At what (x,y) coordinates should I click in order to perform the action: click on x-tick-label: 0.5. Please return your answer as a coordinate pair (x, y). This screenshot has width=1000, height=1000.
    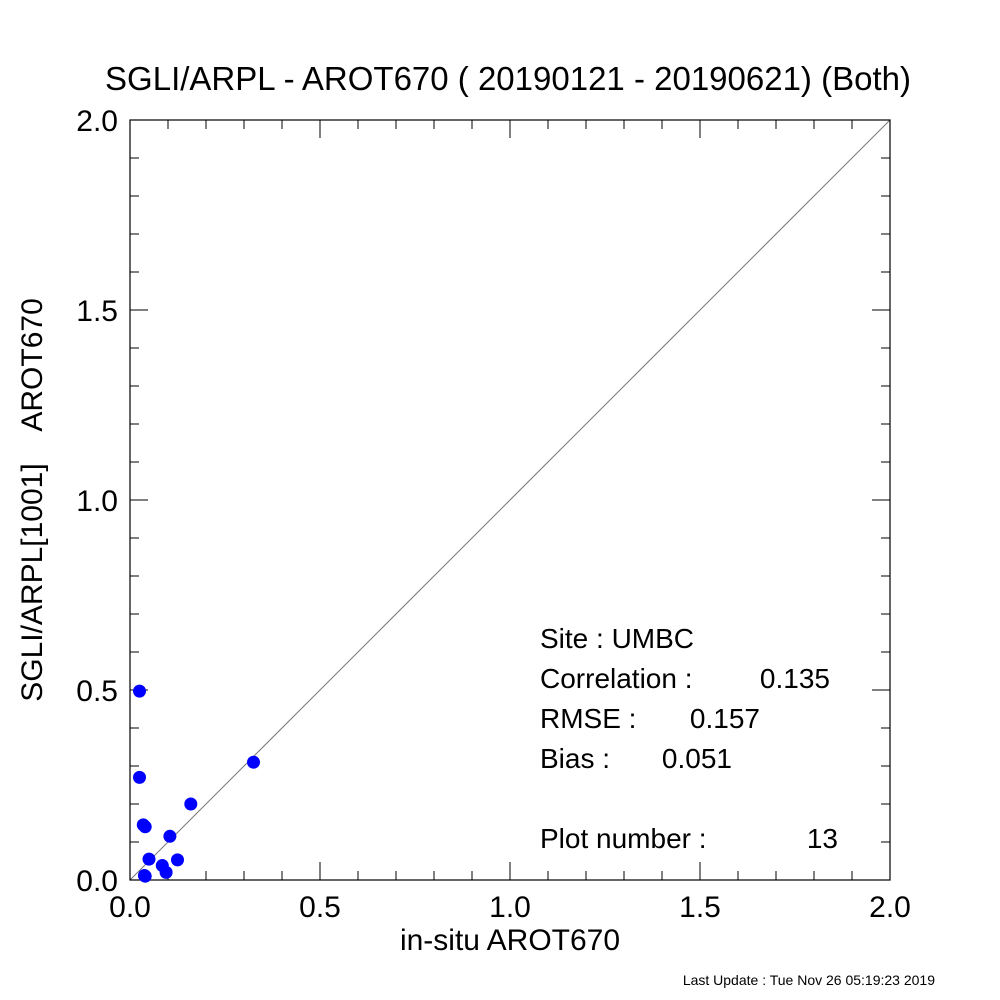
    Looking at the image, I should click on (320, 907).